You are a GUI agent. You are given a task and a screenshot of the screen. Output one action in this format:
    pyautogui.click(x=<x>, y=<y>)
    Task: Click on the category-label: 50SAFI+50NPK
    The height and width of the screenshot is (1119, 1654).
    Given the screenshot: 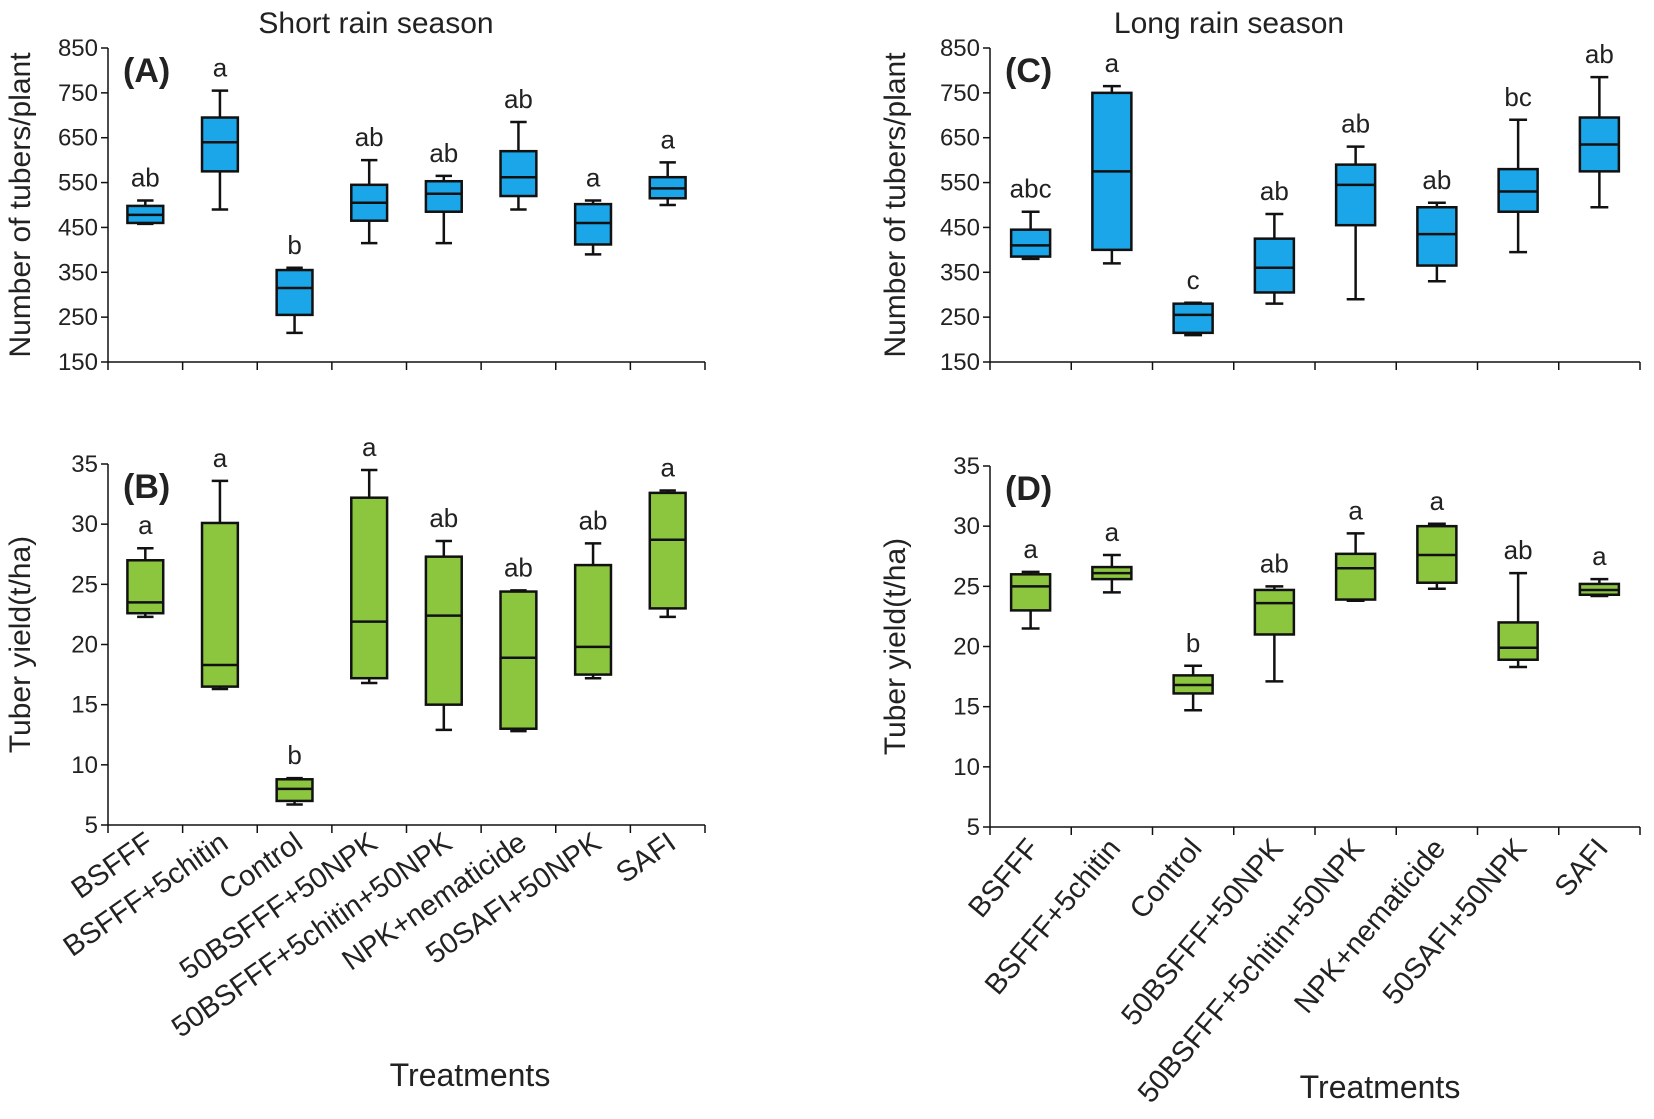 What is the action you would take?
    pyautogui.click(x=1455, y=921)
    